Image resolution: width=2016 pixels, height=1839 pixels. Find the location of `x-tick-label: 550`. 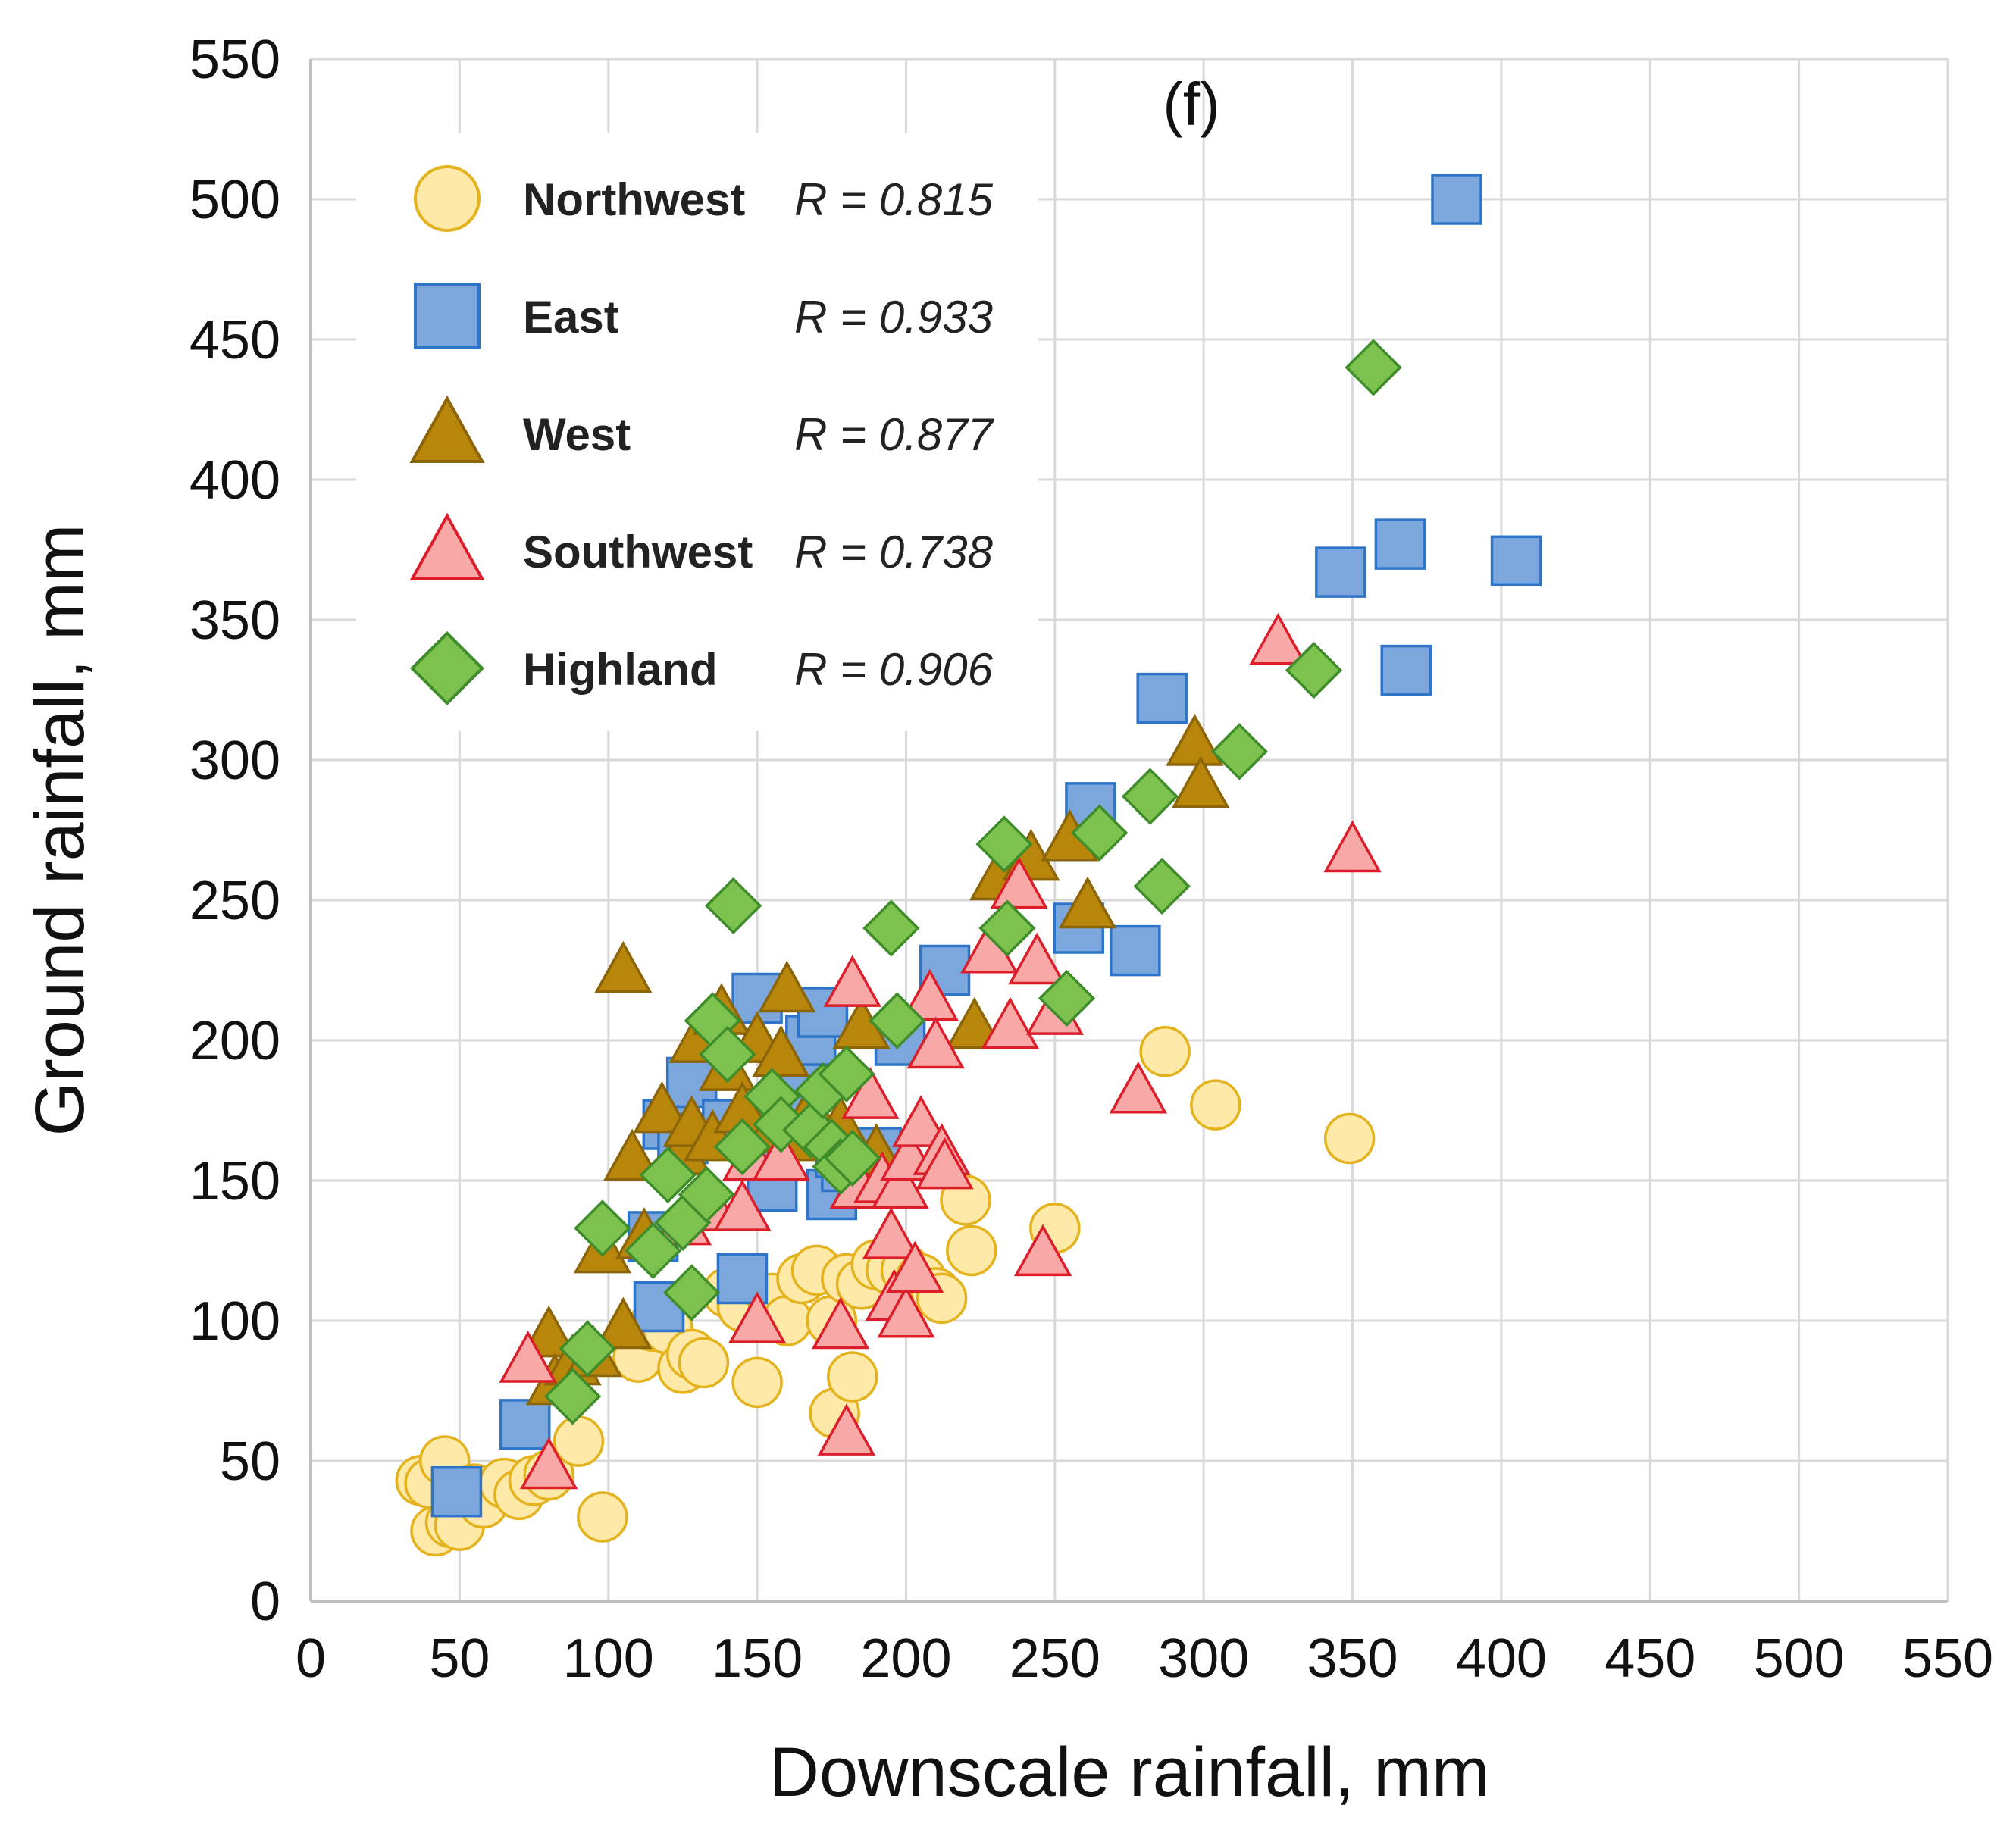

x-tick-label: 550 is located at coordinates (1948, 1658).